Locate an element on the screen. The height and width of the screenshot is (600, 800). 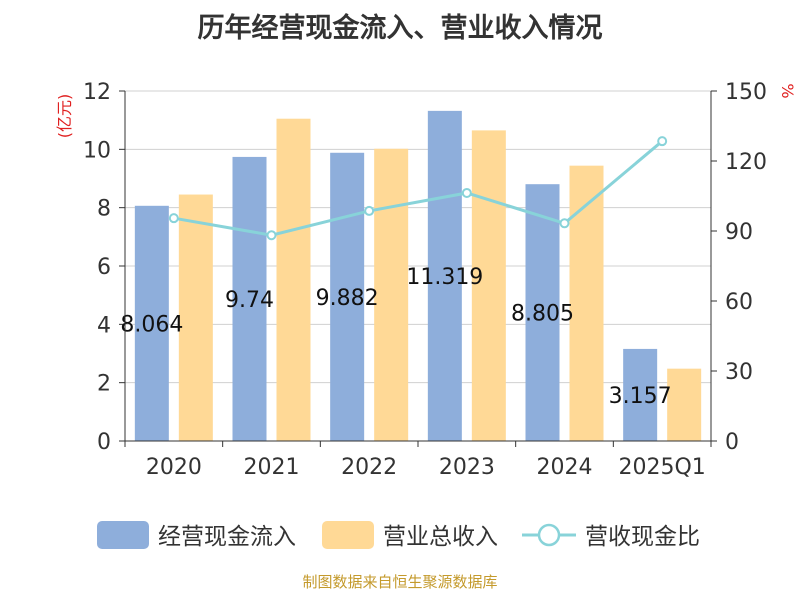
data-label: 11.319 is located at coordinates (444, 277).